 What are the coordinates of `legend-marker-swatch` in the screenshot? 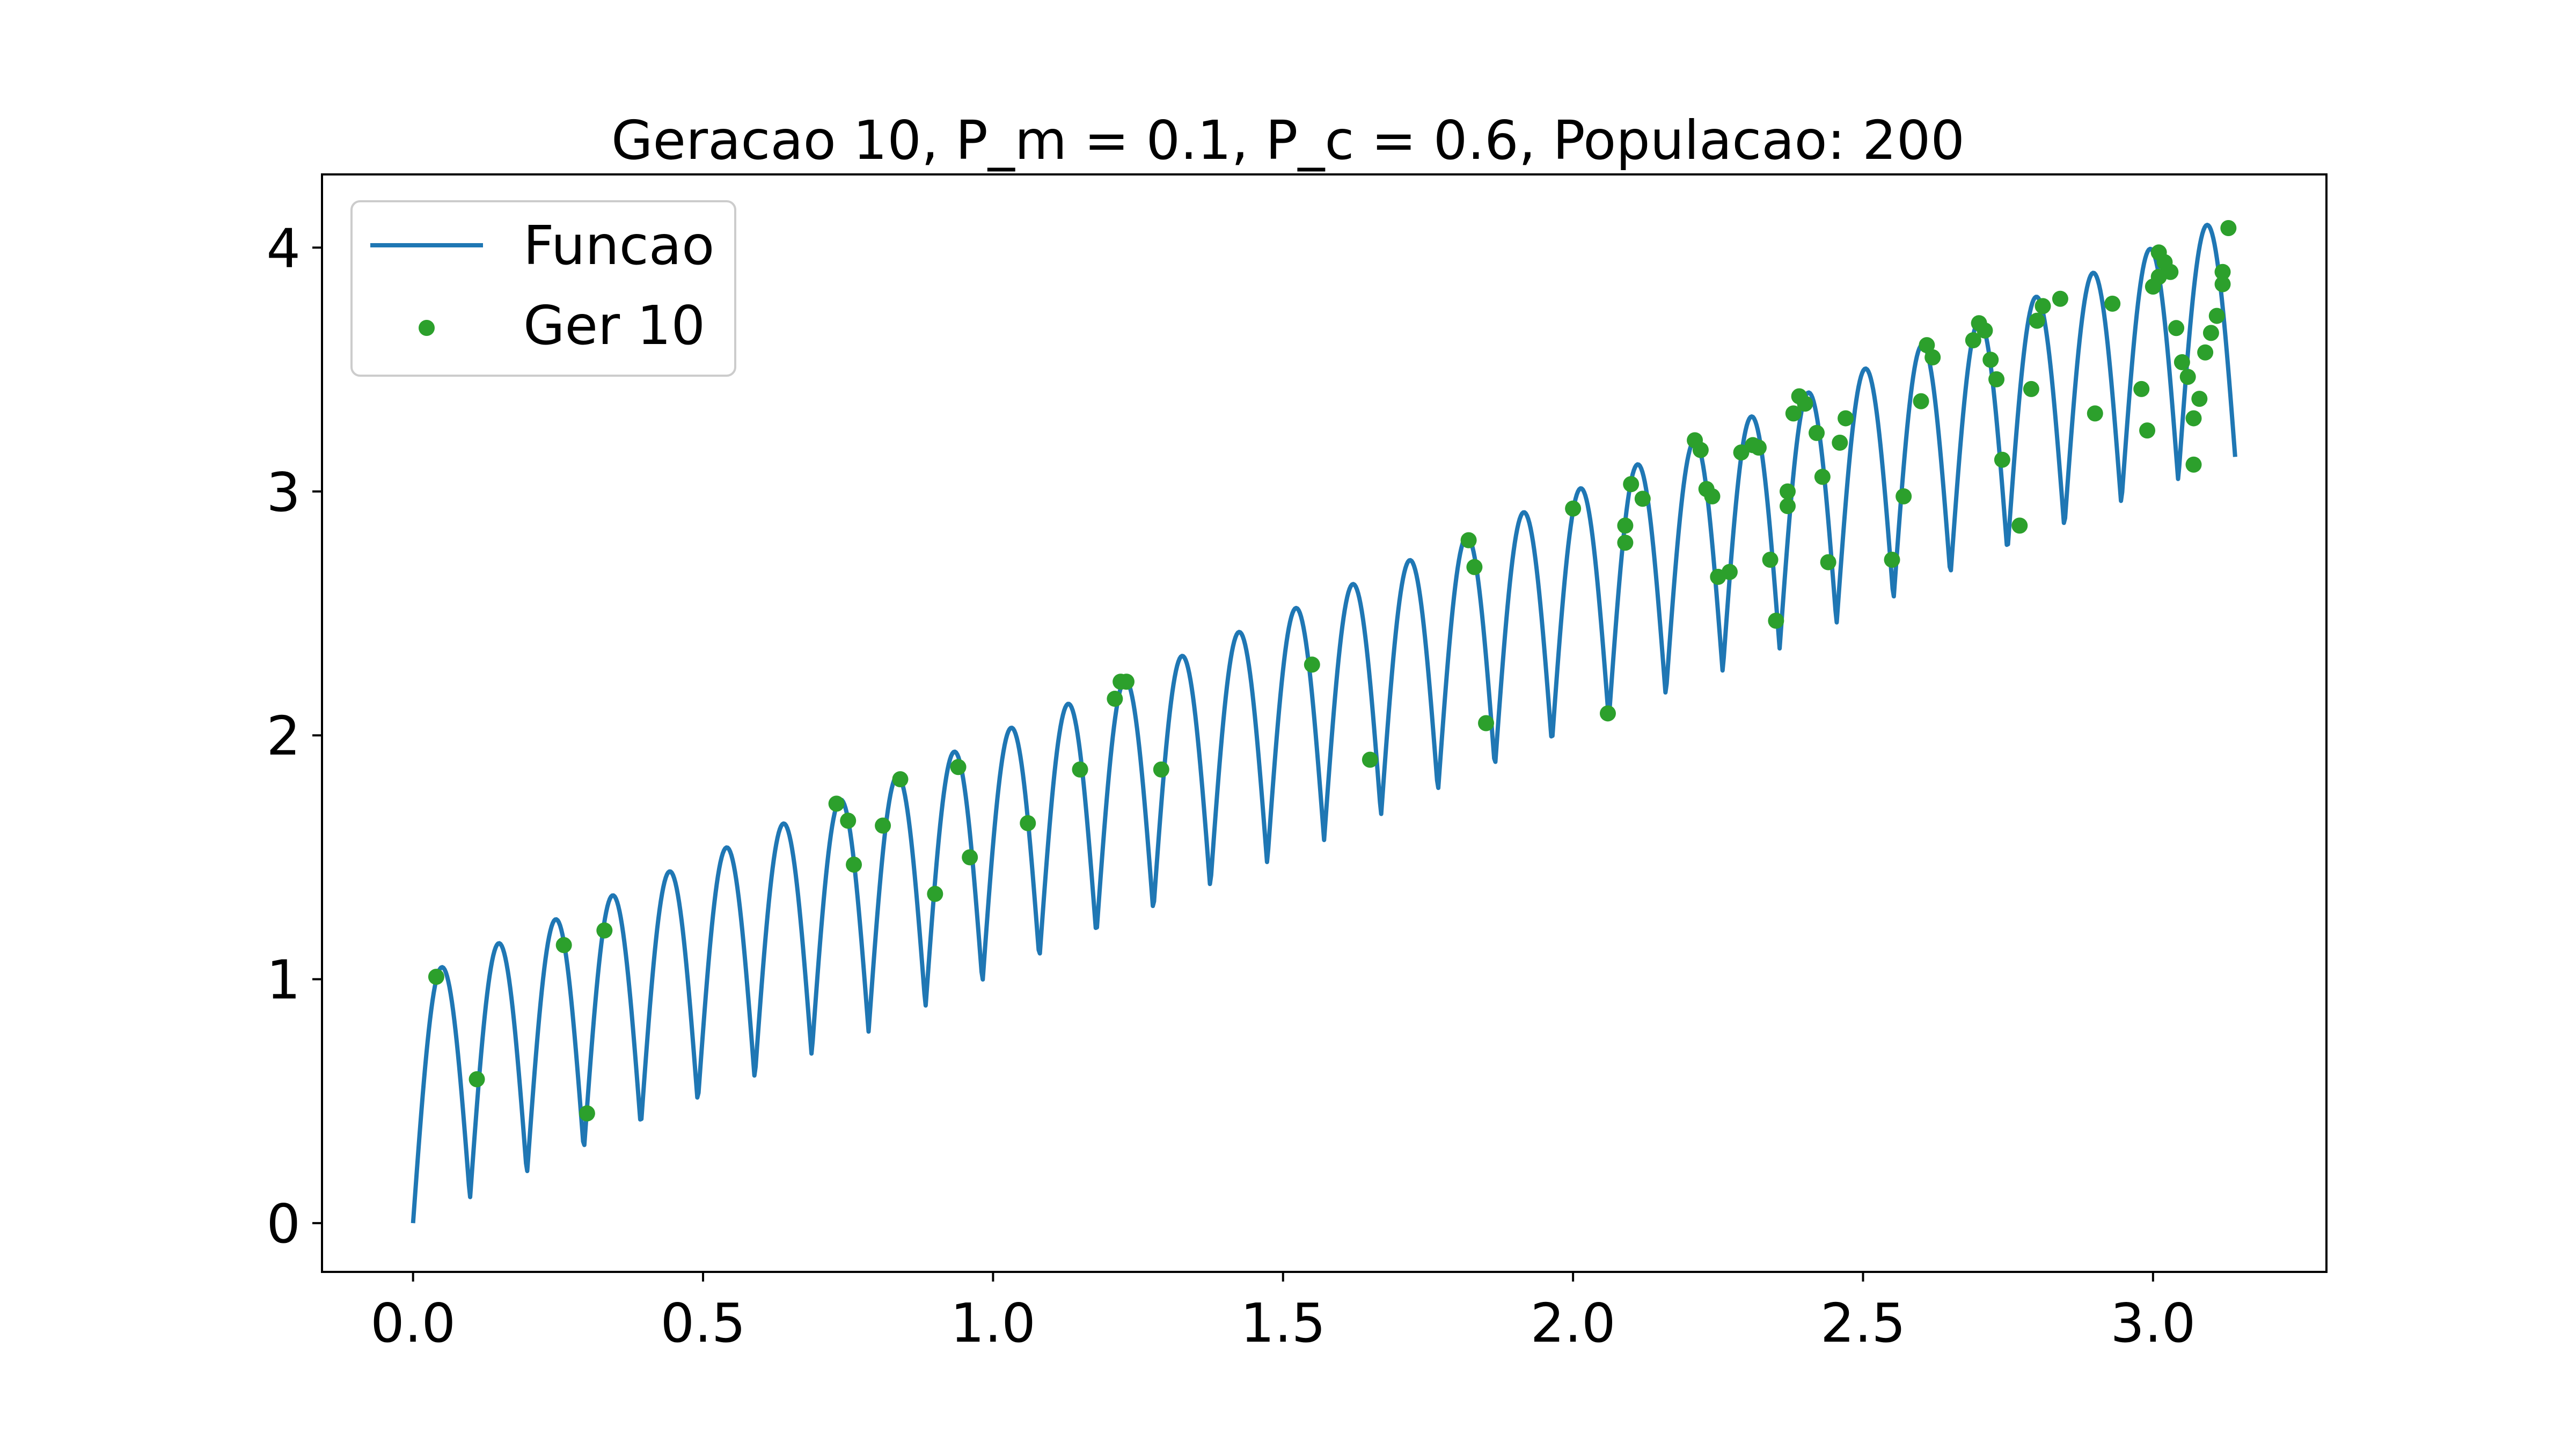 It's located at (427, 328).